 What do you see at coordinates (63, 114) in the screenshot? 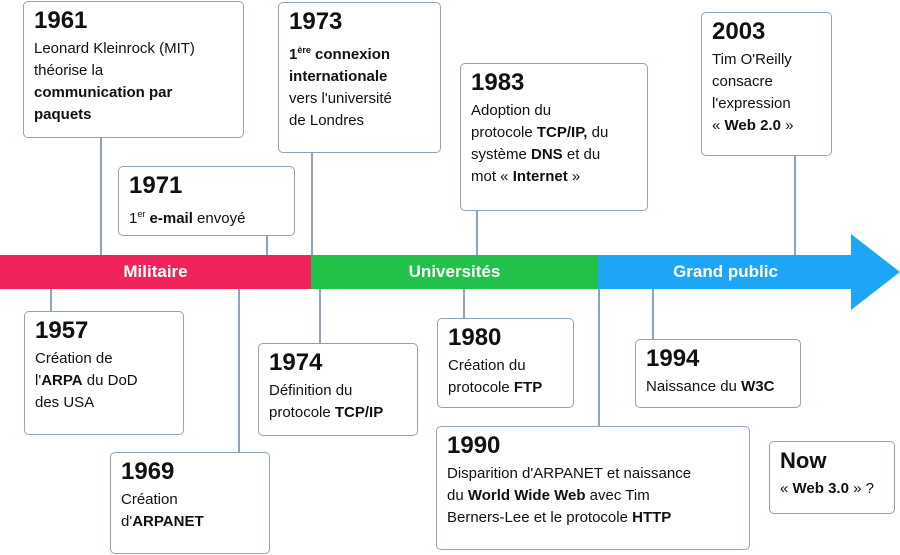
I see `event-1961-line4: paquets` at bounding box center [63, 114].